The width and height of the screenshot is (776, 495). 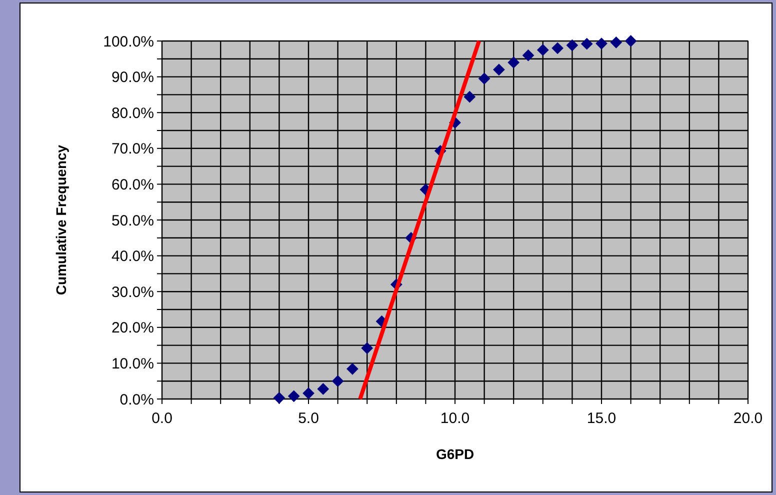 What do you see at coordinates (128, 41) in the screenshot?
I see `y-tick-label: 100.0%` at bounding box center [128, 41].